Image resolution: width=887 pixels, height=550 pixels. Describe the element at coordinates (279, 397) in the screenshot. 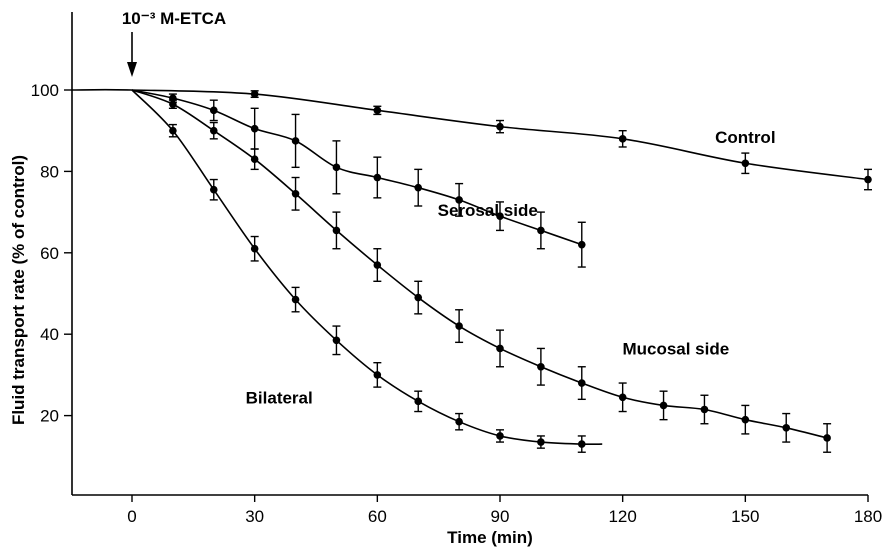

I see `series-label-bilateral: Bilateral` at that location.